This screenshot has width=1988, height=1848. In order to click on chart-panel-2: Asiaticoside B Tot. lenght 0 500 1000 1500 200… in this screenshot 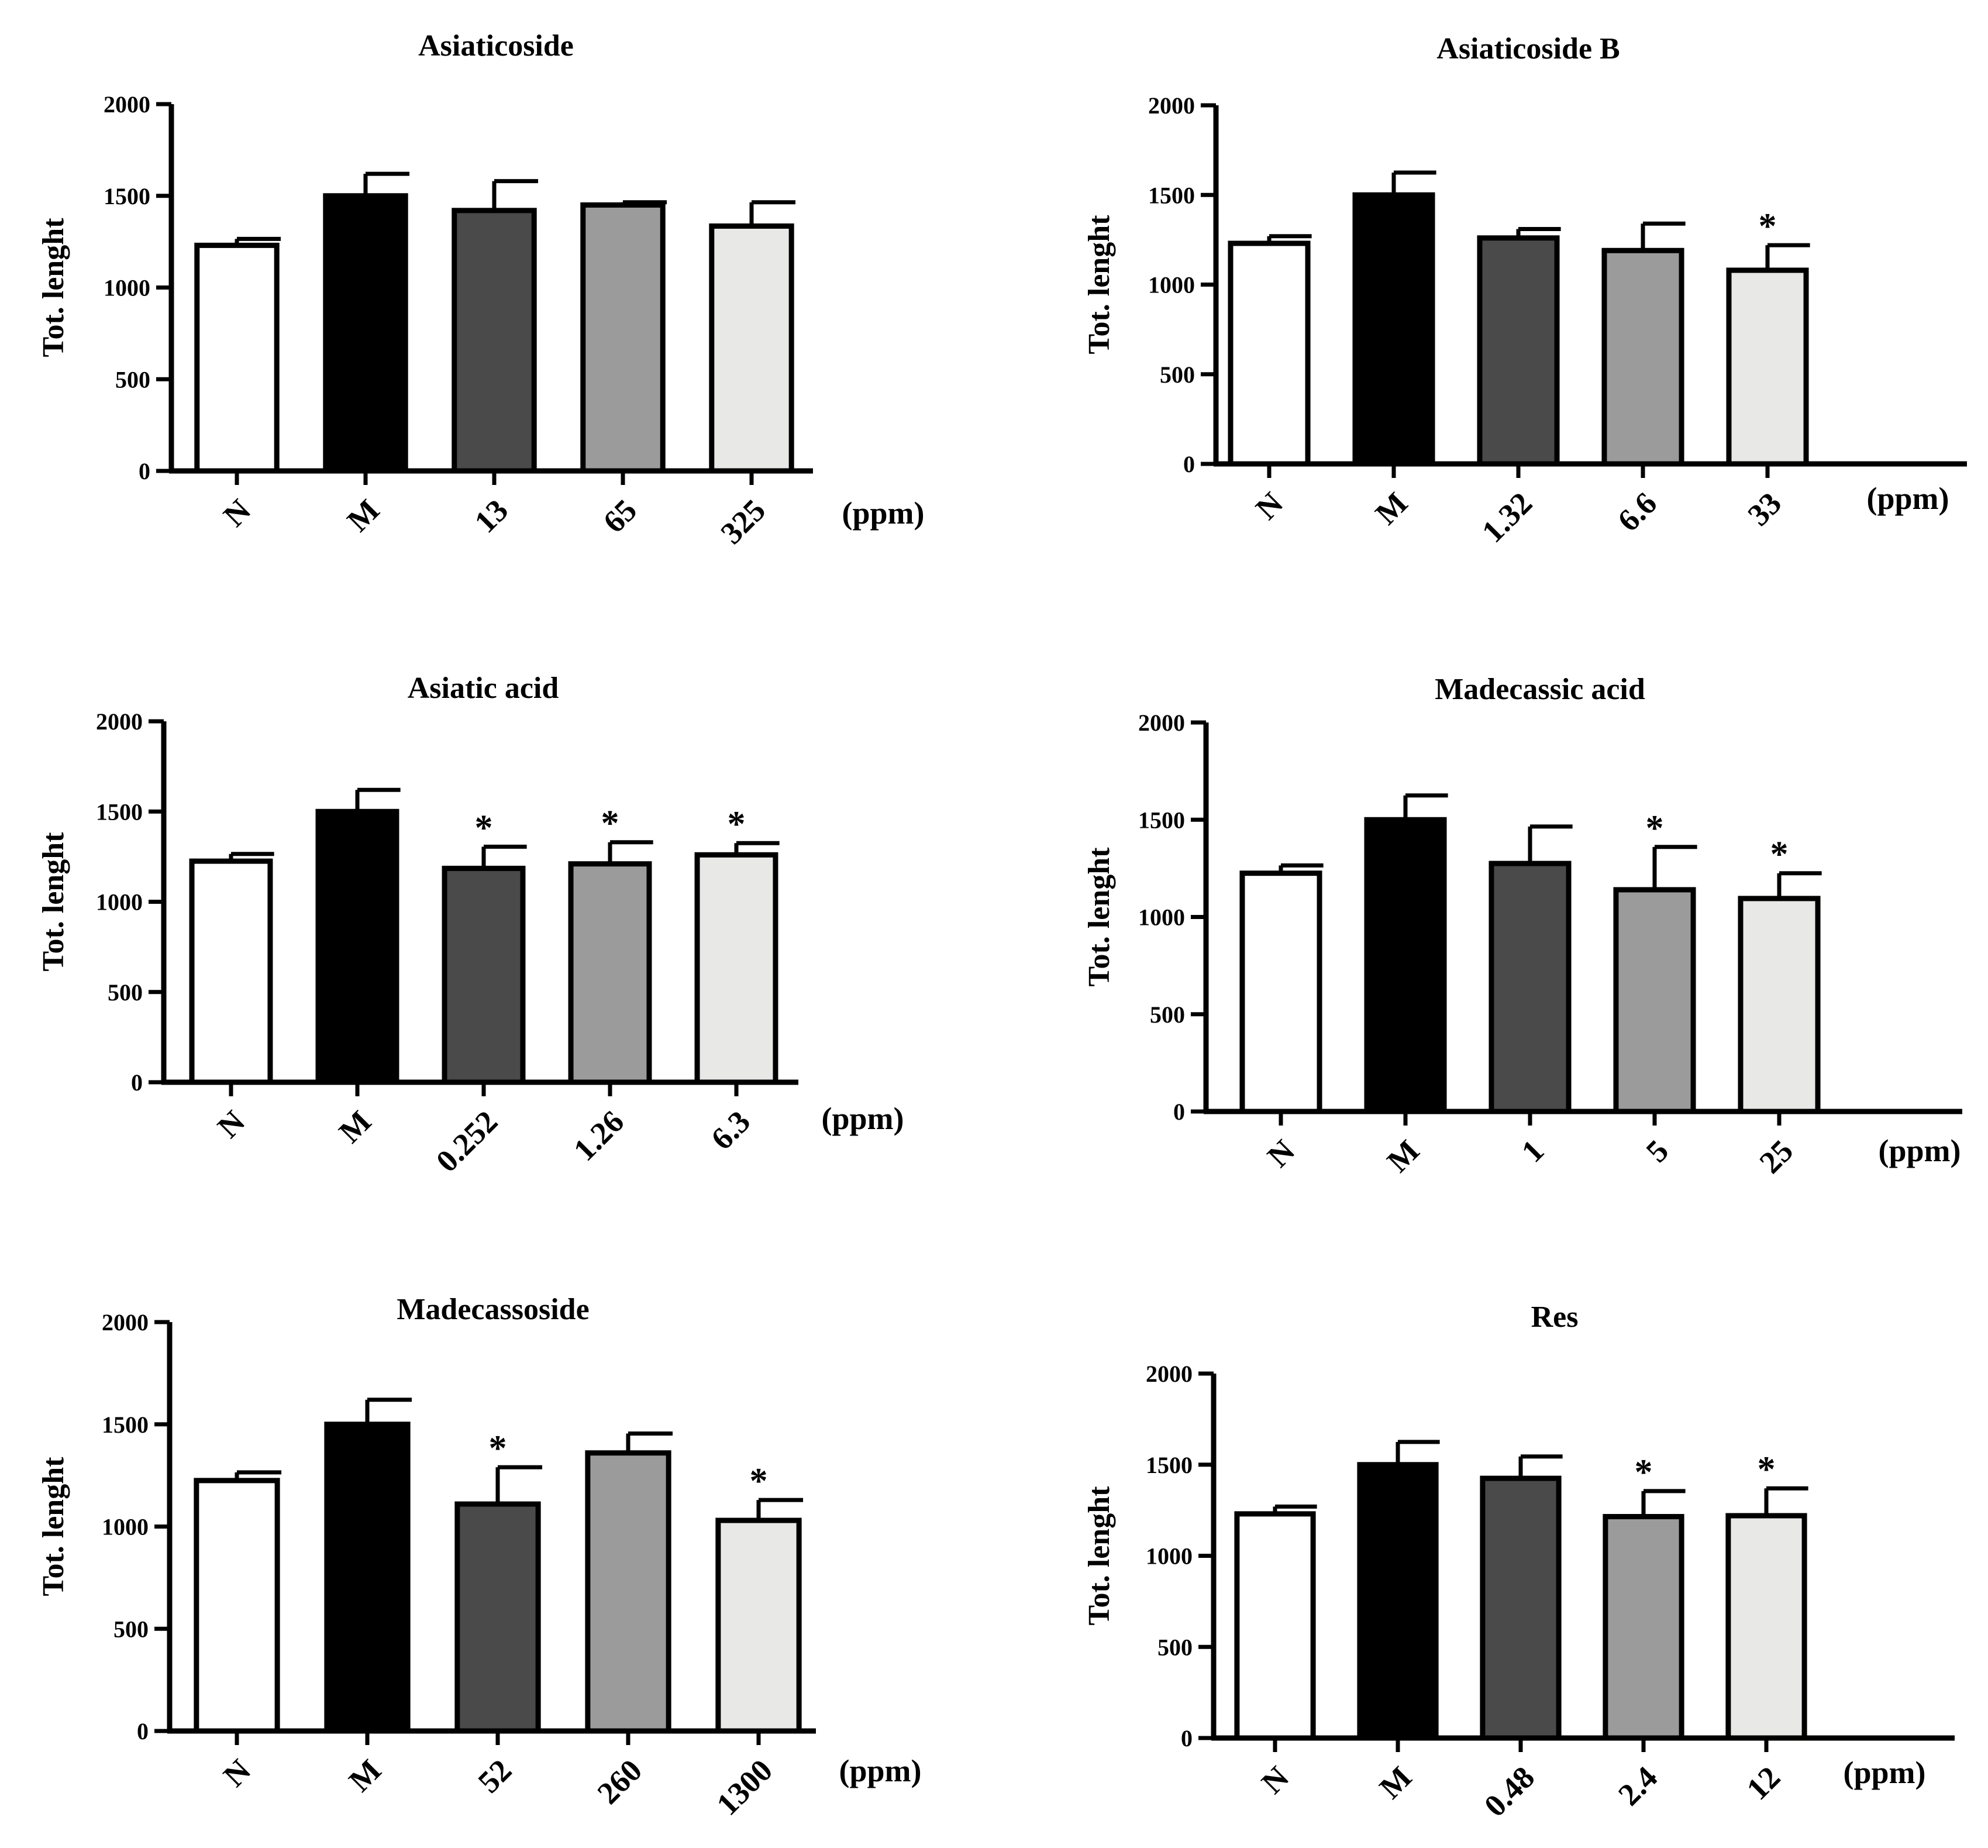, I will do `click(1525, 291)`.